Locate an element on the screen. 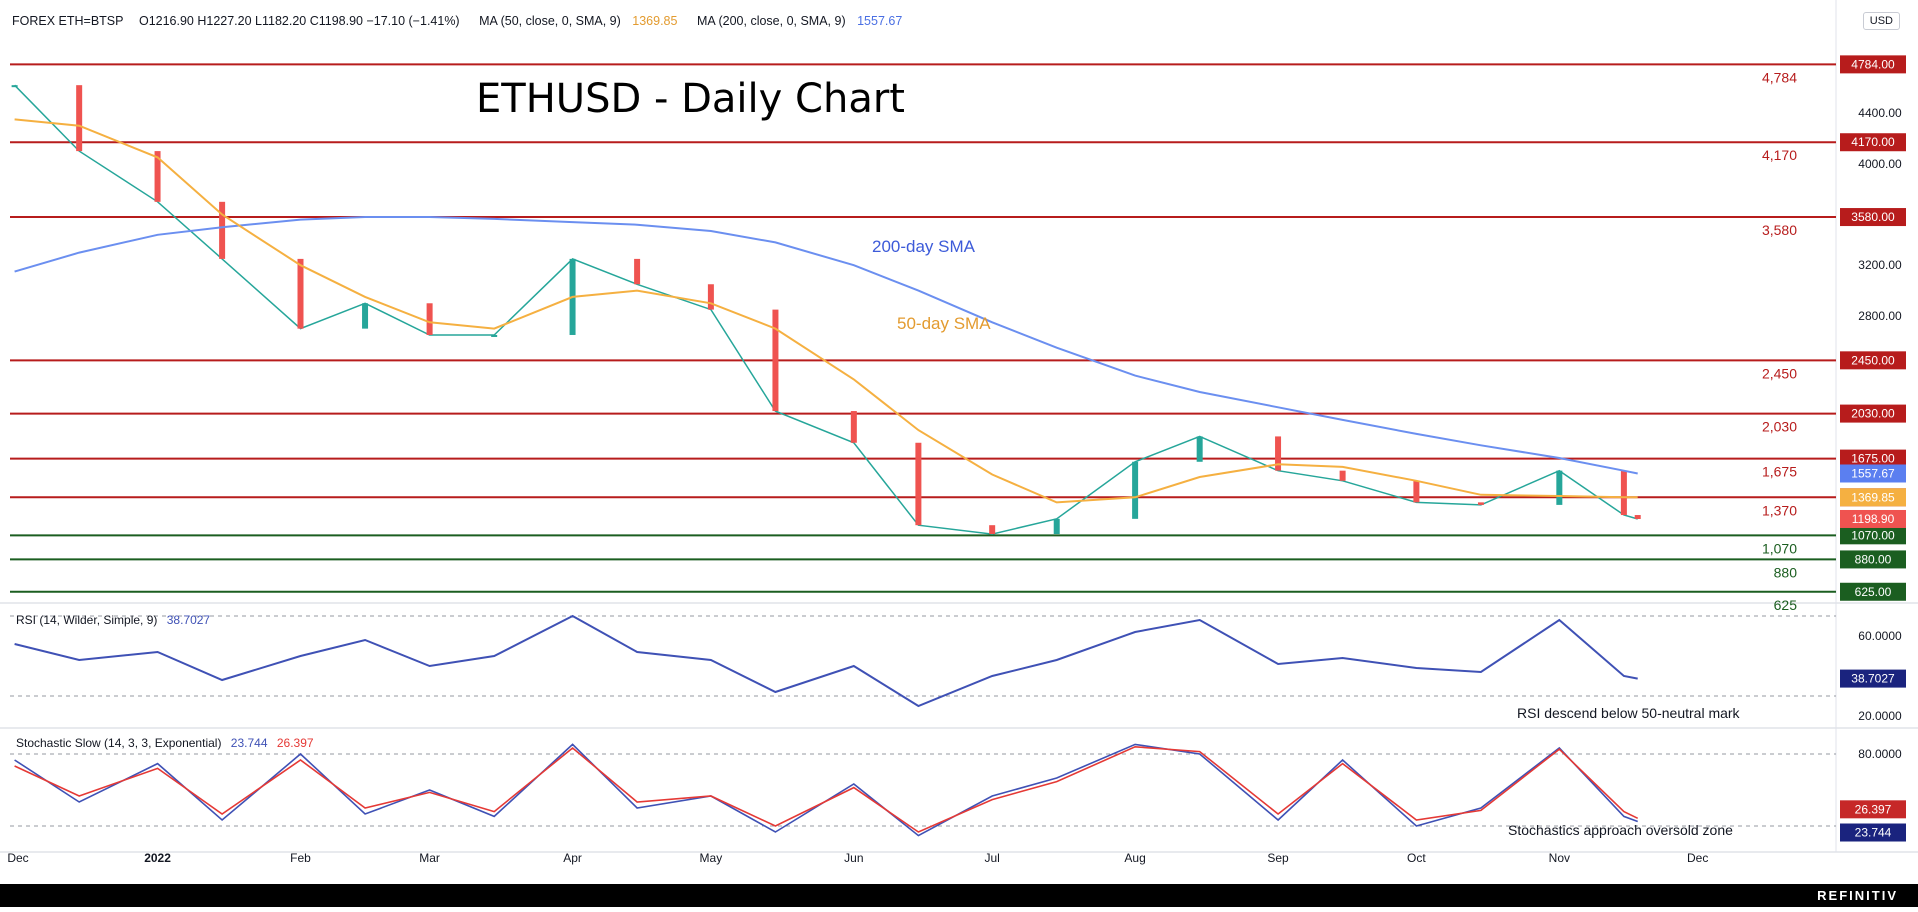  level-label: 1,370 is located at coordinates (1779, 510).